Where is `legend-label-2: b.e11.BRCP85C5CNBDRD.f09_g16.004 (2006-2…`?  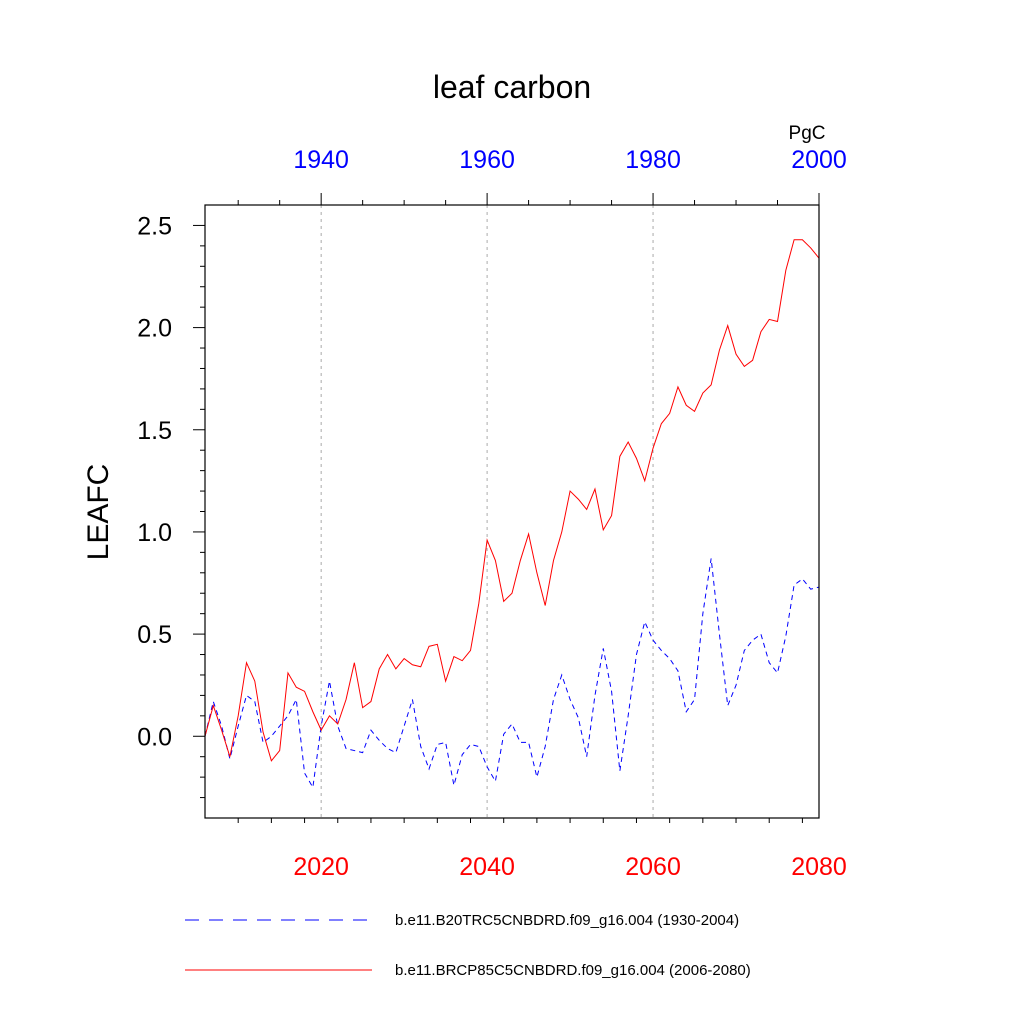
legend-label-2: b.e11.BRCP85C5CNBDRD.f09_g16.004 (2006-2… is located at coordinates (573, 970).